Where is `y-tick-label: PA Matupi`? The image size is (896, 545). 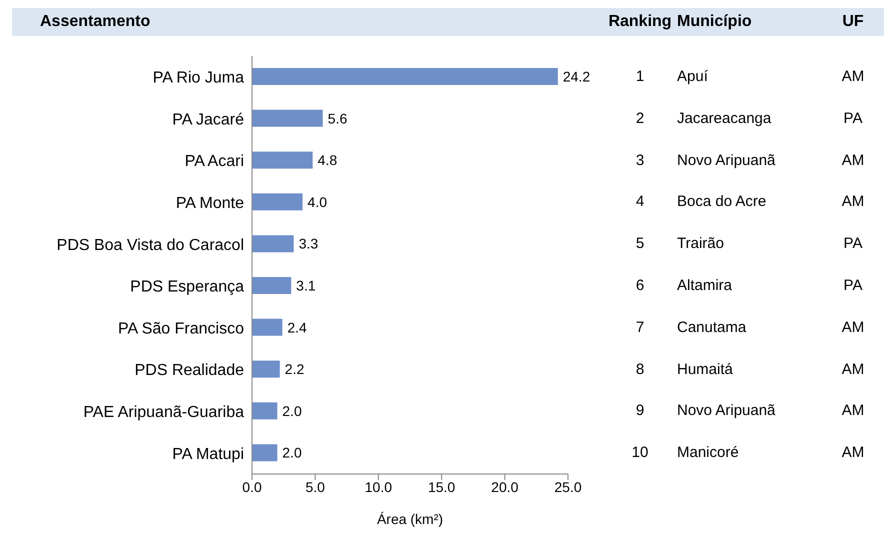
y-tick-label: PA Matupi is located at coordinates (208, 454).